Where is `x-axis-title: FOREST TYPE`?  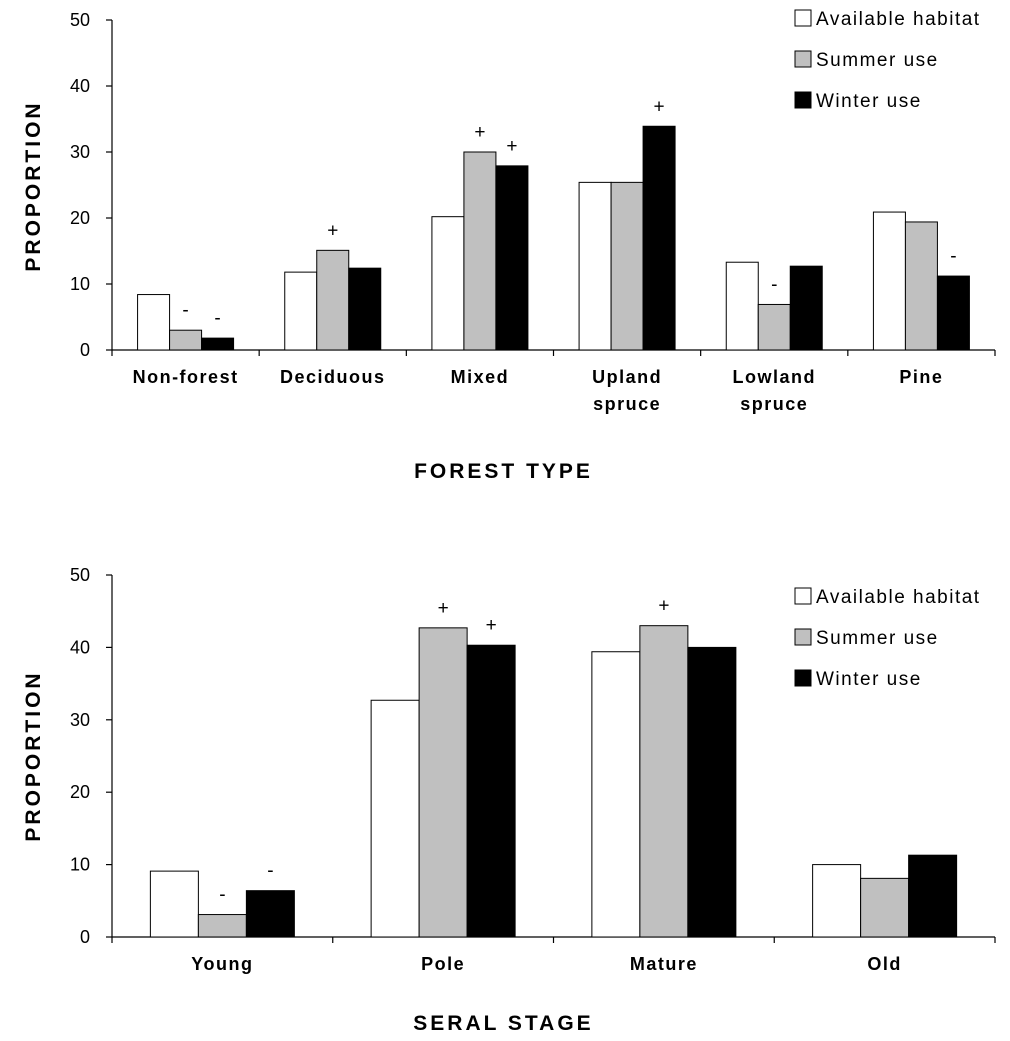
x-axis-title: FOREST TYPE is located at coordinates (503, 471).